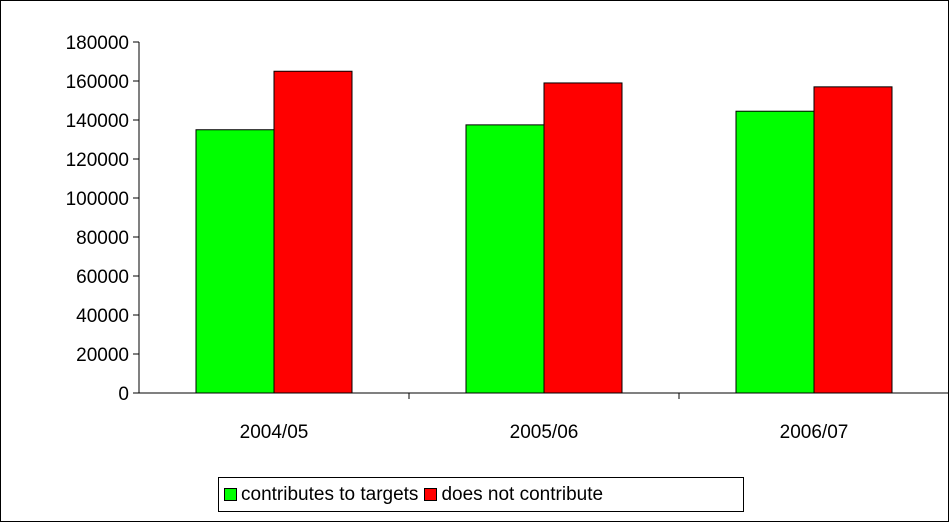 The image size is (949, 522). What do you see at coordinates (594, 418) in the screenshot?
I see `x-axis-ticks: 2004/05 2005/06 2006/07` at bounding box center [594, 418].